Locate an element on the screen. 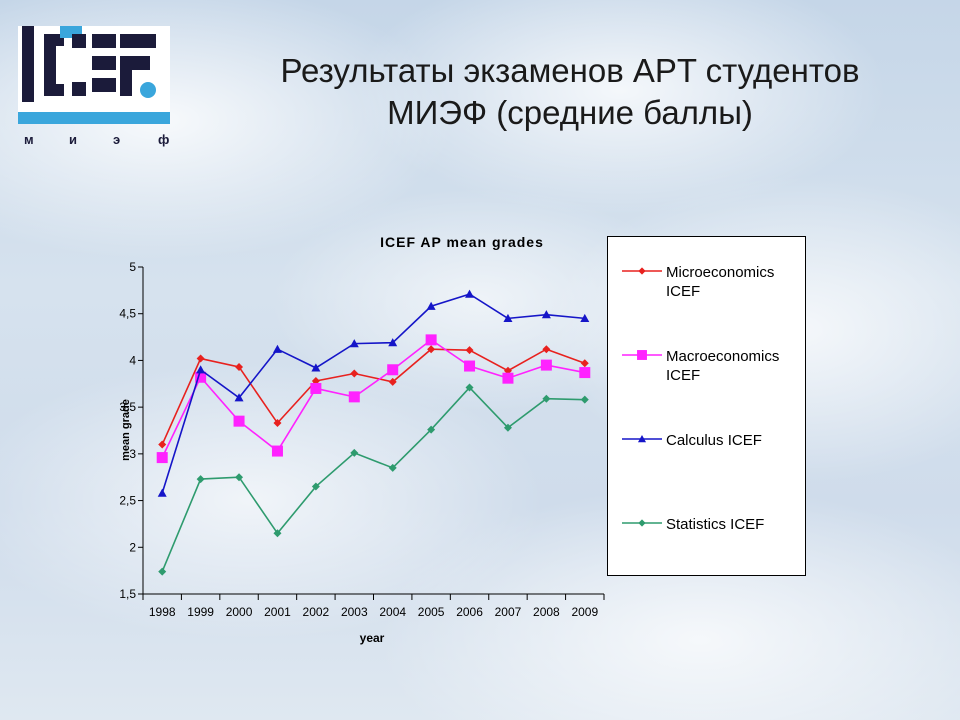  x-tick-label: 2002 is located at coordinates (316, 612).